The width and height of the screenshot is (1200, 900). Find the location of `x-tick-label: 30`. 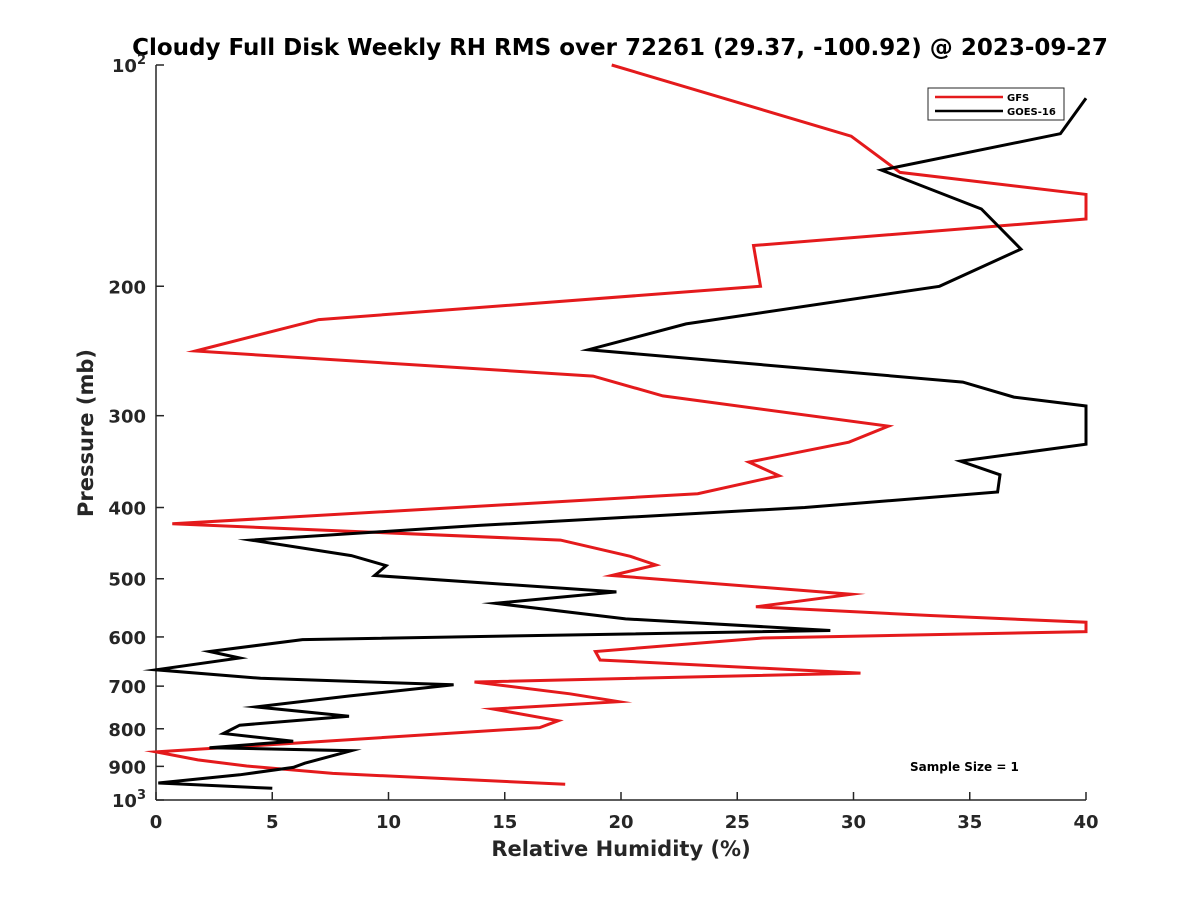

x-tick-label: 30 is located at coordinates (853, 822).